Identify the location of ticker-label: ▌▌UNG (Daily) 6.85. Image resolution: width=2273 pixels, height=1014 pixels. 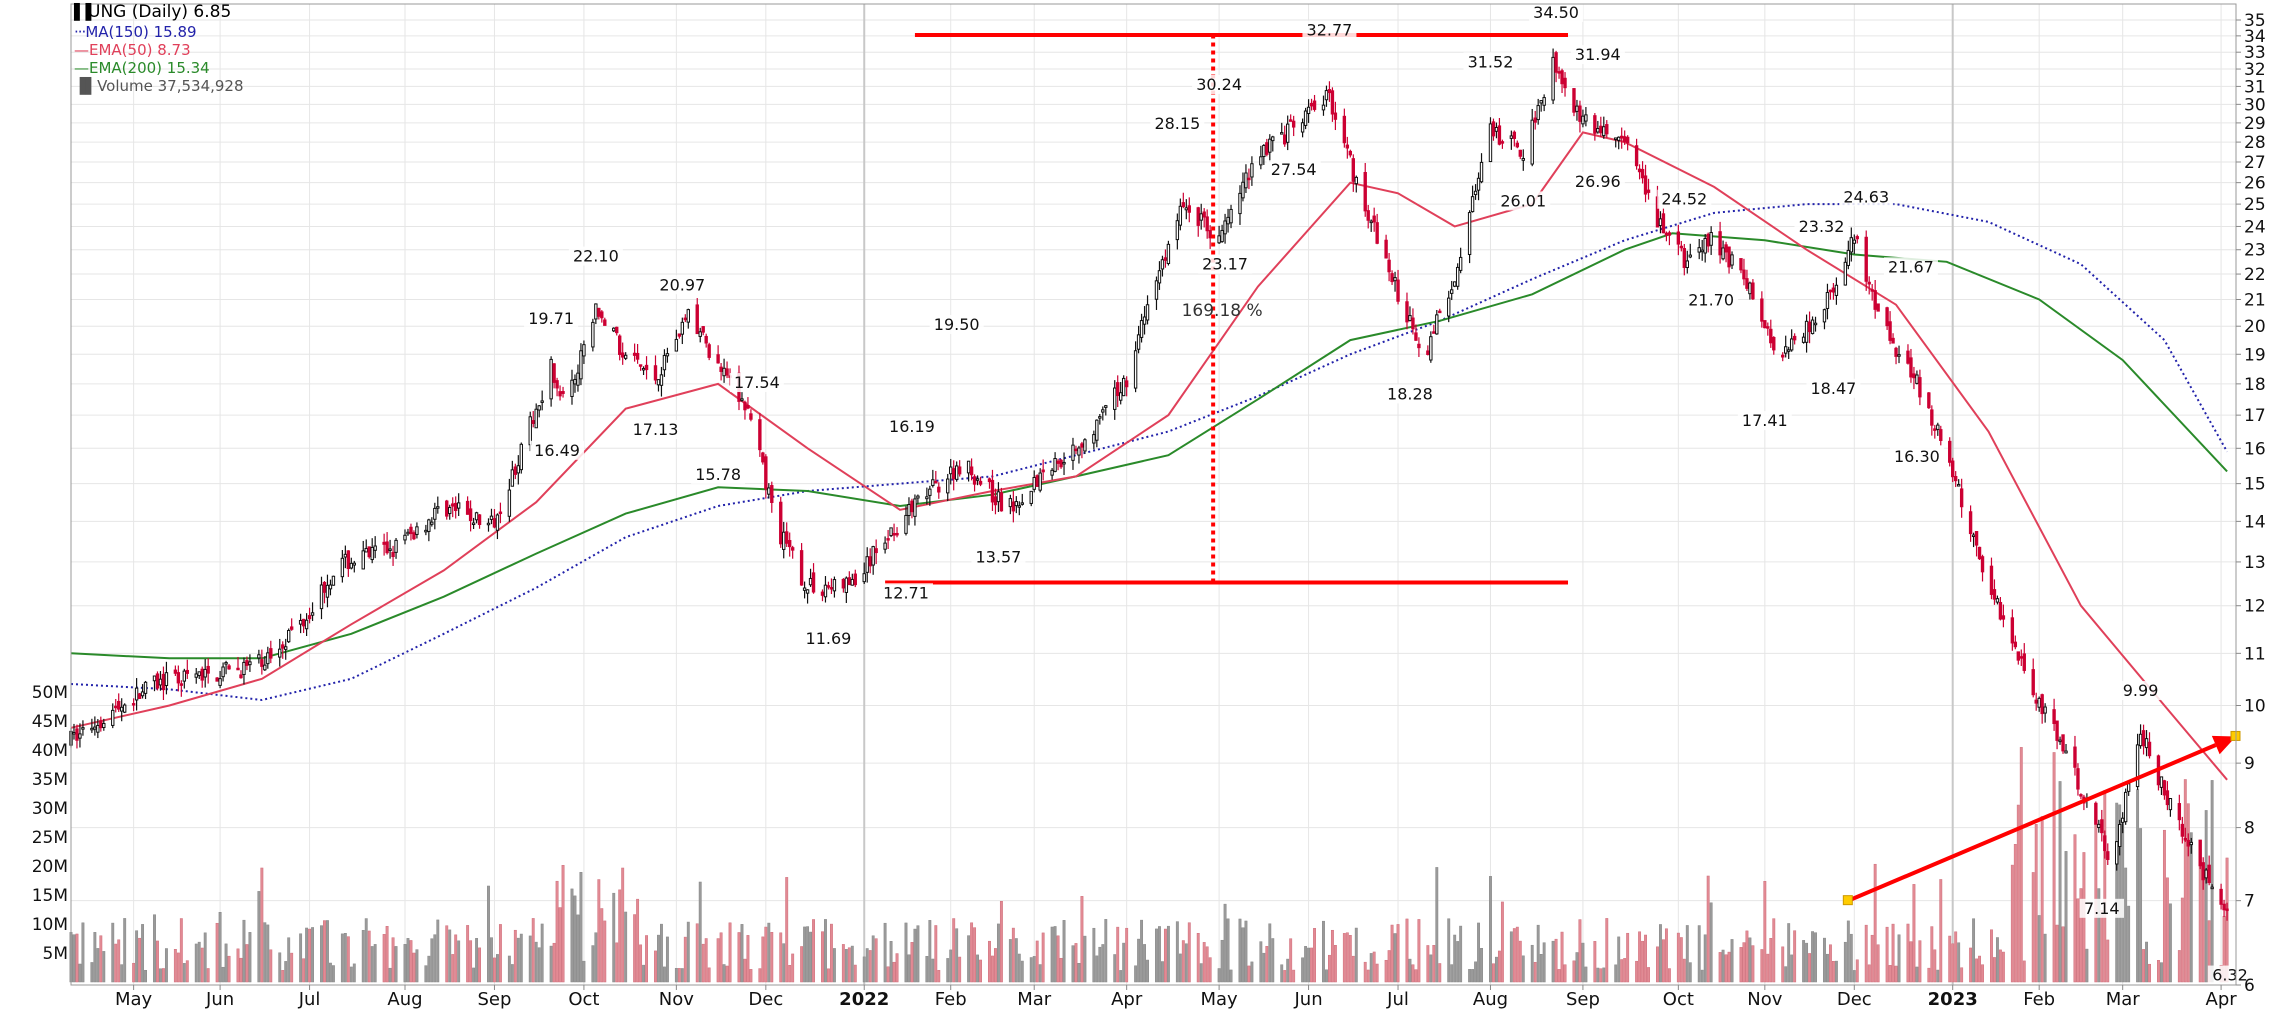
(152, 12).